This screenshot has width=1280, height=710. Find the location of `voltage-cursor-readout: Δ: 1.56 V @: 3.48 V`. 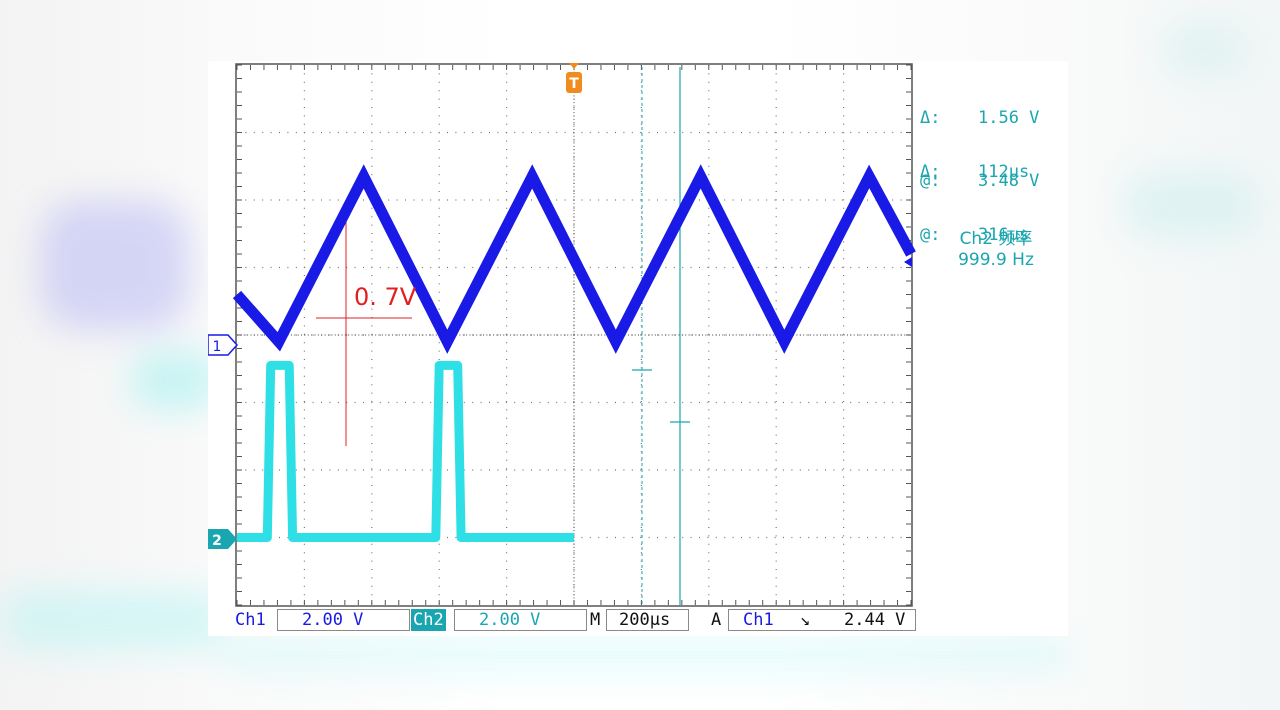

voltage-cursor-readout: Δ: 1.56 V @: 3.48 V is located at coordinates (979, 150).